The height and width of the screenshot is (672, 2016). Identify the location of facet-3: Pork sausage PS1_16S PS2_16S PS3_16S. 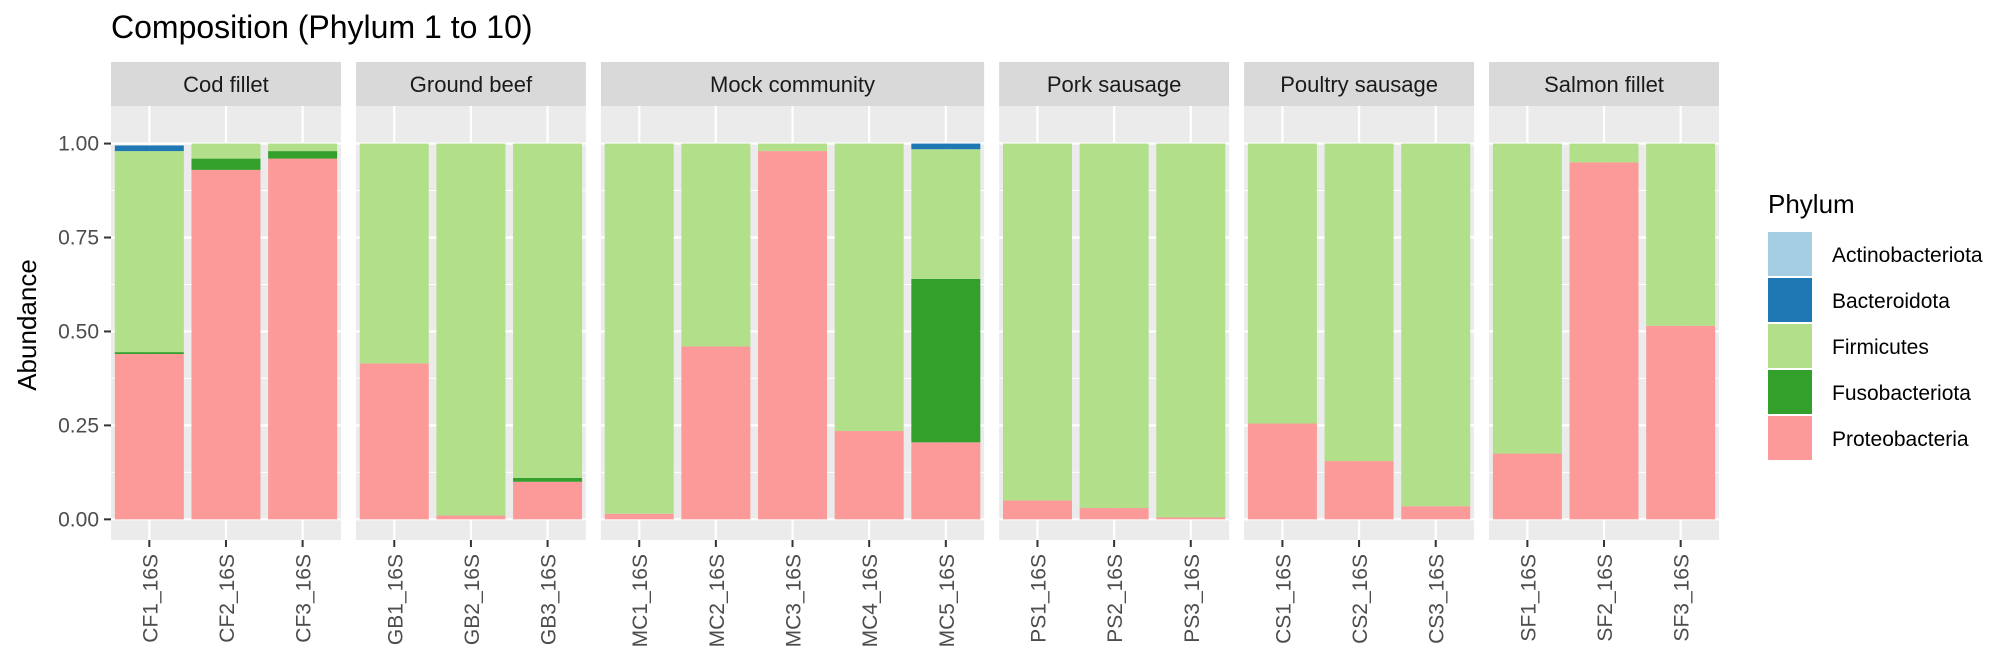
(1114, 352).